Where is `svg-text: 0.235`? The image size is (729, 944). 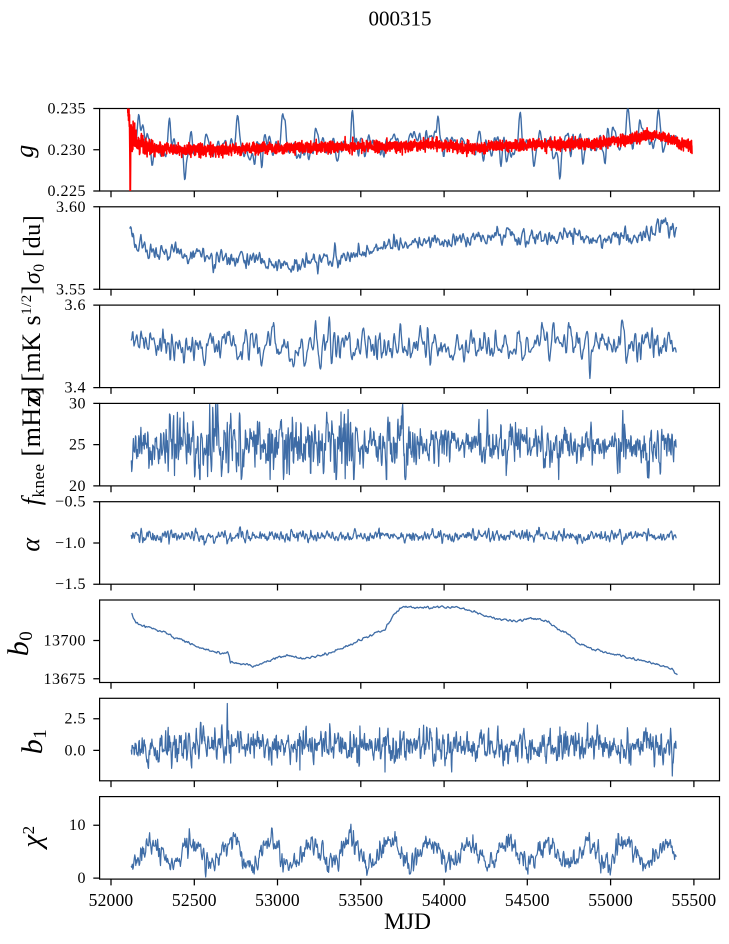 svg-text: 0.235 is located at coordinates (67, 109).